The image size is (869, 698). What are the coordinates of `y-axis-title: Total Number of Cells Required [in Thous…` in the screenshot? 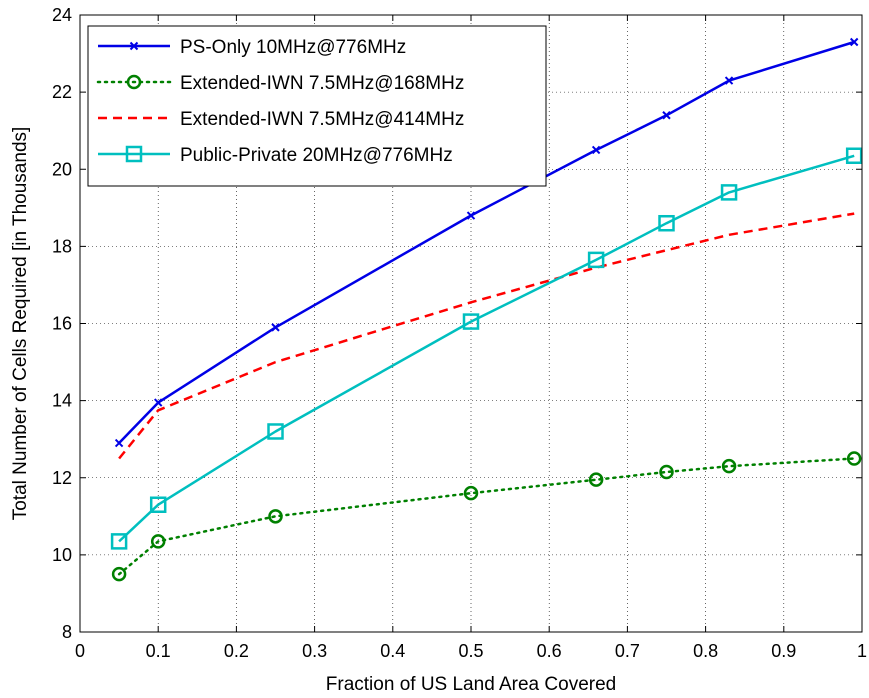 It's located at (20, 324).